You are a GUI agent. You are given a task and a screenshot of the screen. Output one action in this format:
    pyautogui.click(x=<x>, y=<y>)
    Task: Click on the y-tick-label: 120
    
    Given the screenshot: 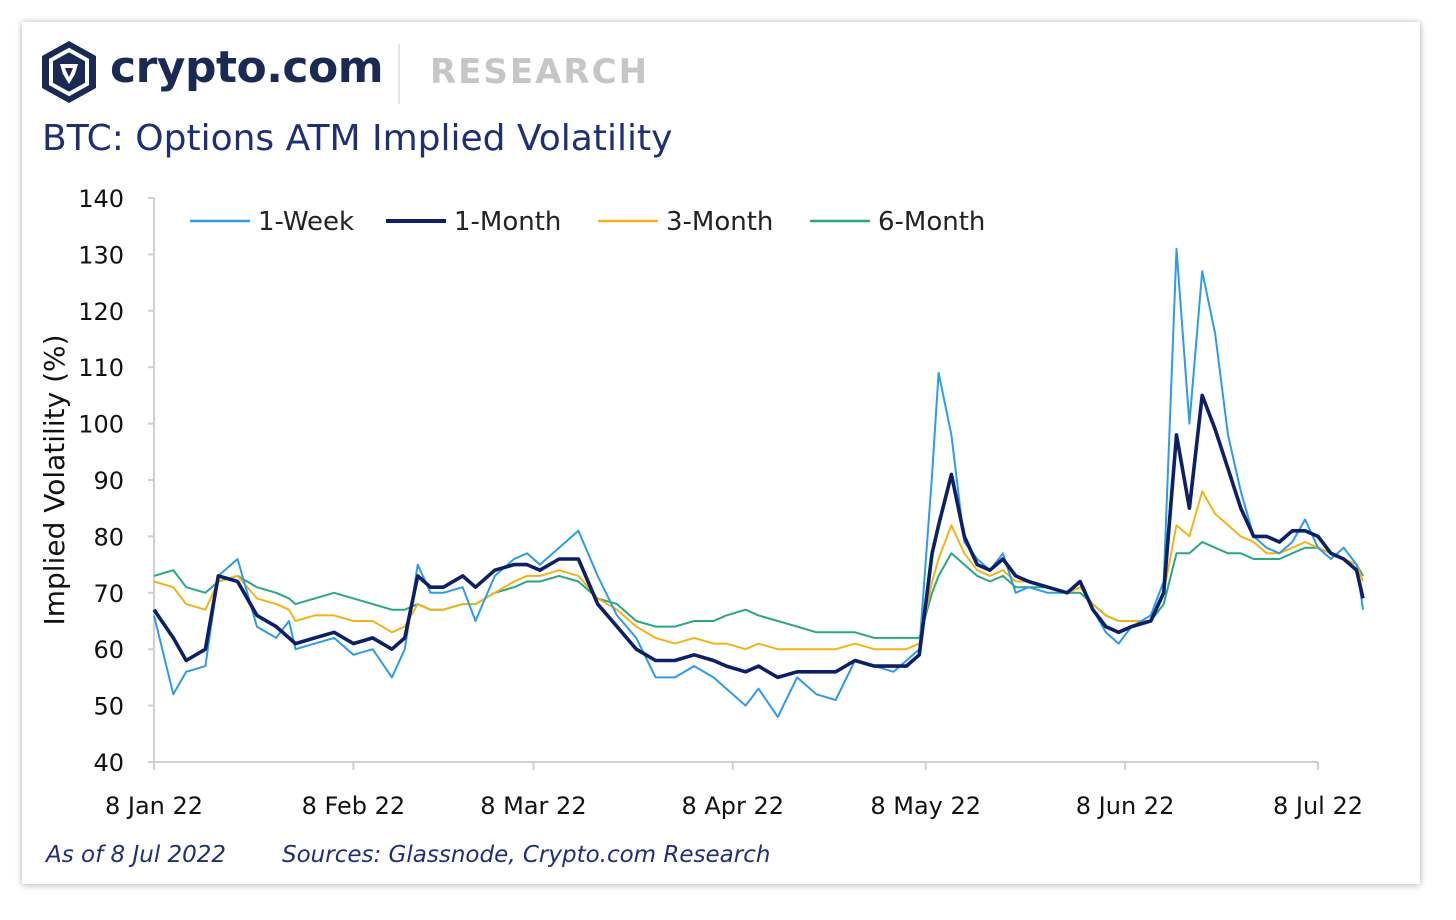 What is the action you would take?
    pyautogui.click(x=101, y=312)
    